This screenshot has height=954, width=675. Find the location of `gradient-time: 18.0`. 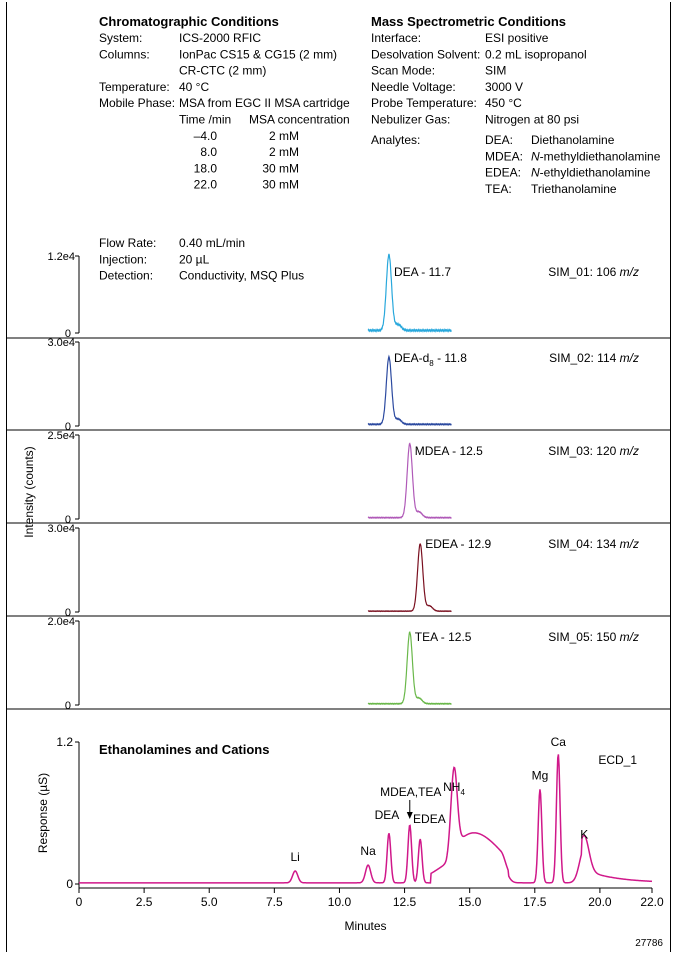

gradient-time: 18.0 is located at coordinates (206, 168).